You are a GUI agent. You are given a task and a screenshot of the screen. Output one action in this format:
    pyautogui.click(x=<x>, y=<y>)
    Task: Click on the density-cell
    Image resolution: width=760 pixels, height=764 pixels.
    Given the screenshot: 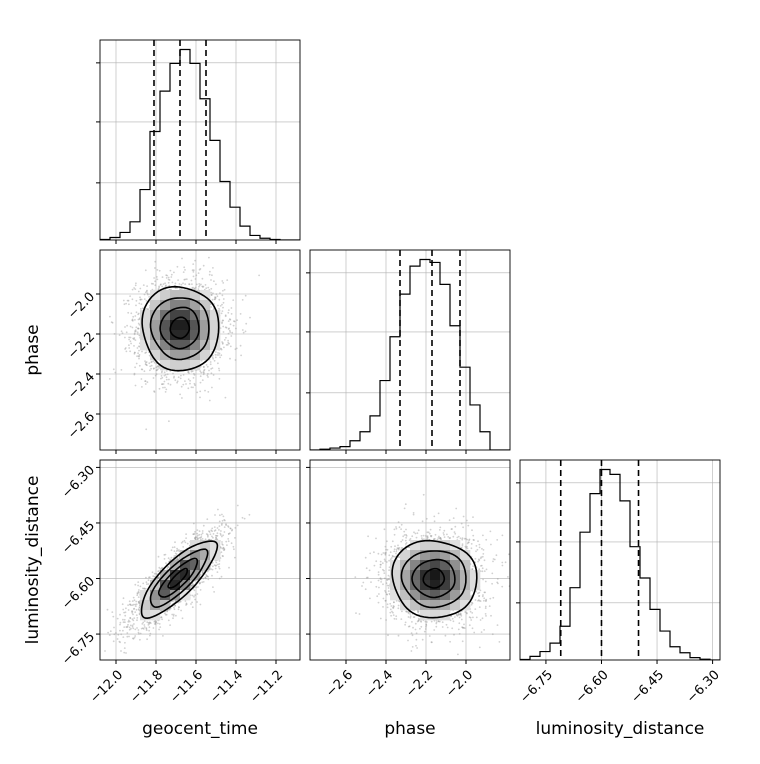 What is the action you would take?
    pyautogui.click(x=165, y=355)
    